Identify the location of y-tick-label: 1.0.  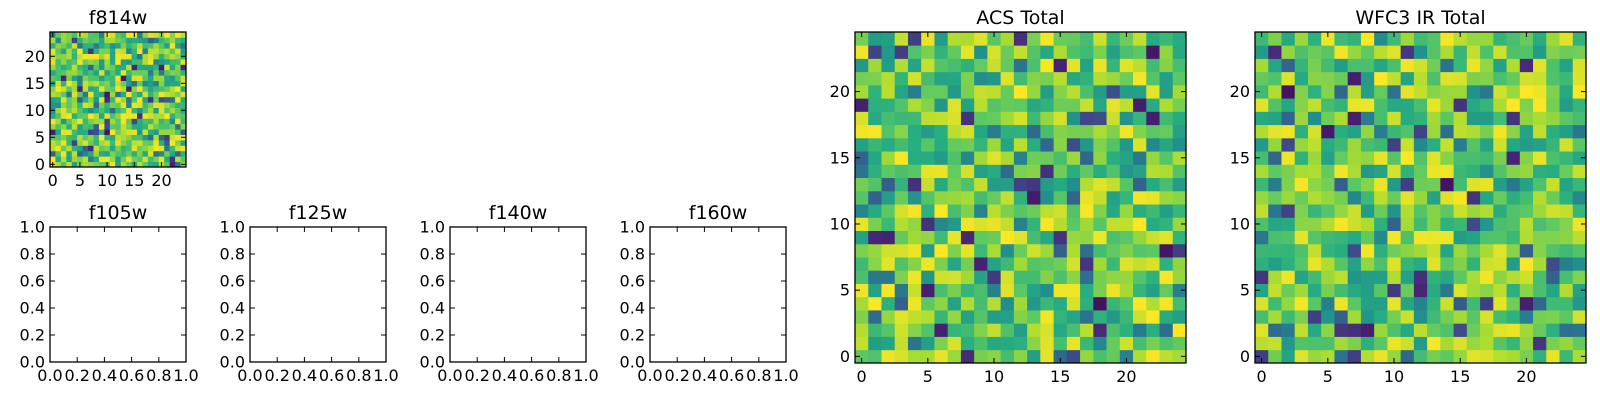
(432, 227).